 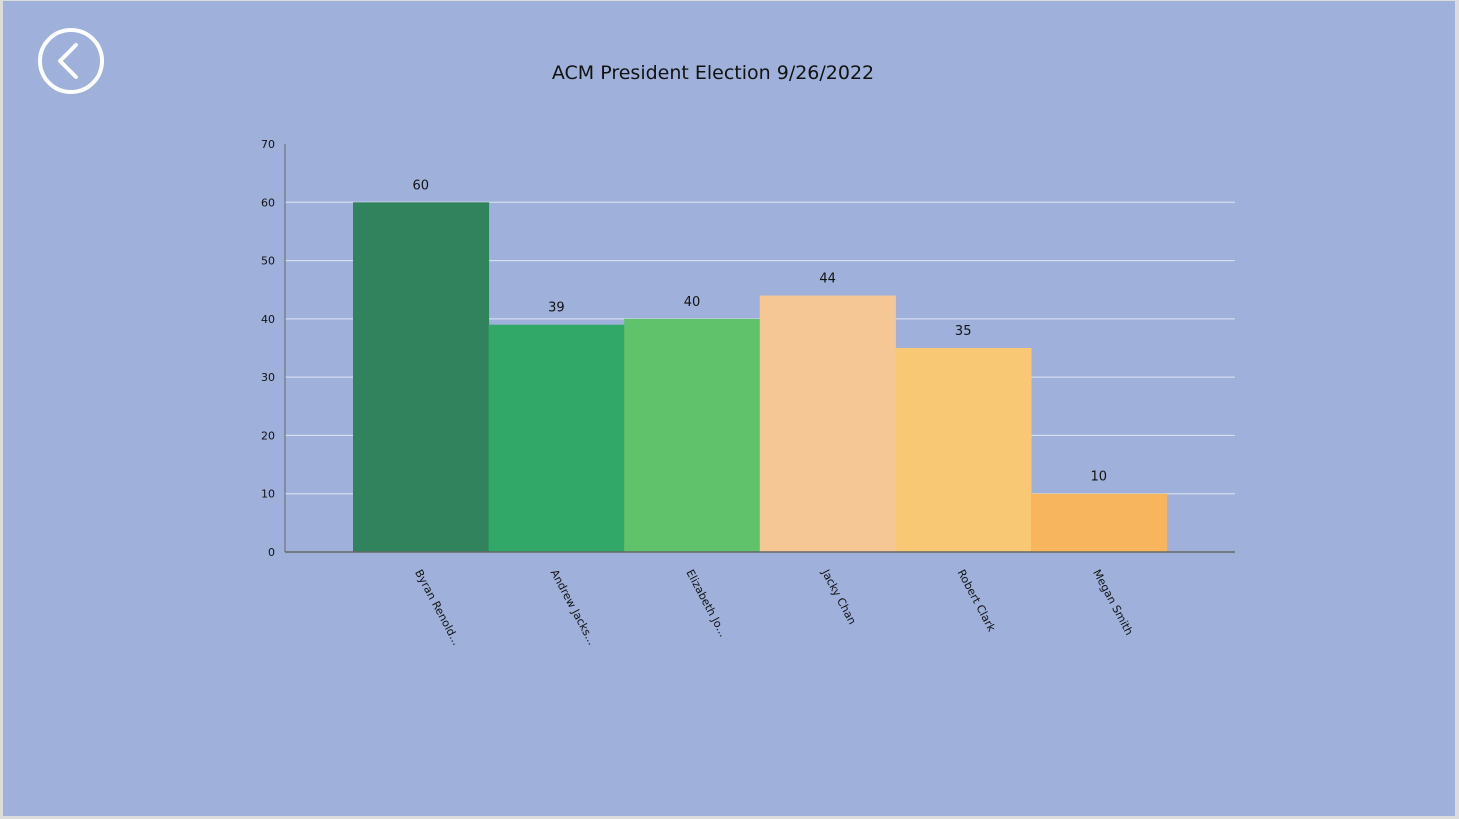 What do you see at coordinates (556, 308) in the screenshot?
I see `data-label: 39` at bounding box center [556, 308].